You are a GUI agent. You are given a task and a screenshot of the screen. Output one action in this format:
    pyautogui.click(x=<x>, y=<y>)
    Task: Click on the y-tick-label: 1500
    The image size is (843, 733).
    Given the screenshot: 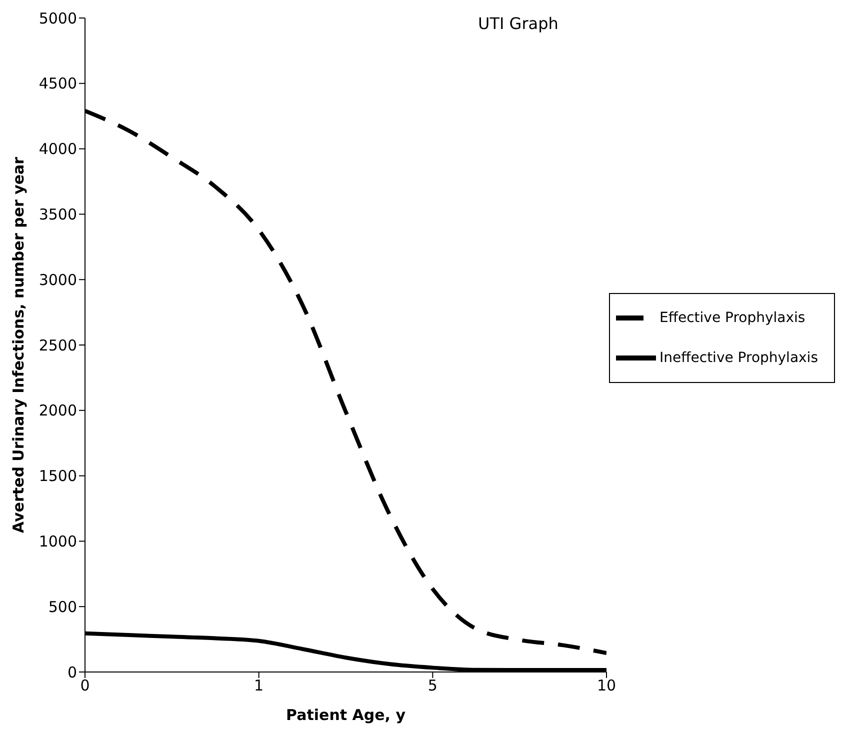 What is the action you would take?
    pyautogui.click(x=57, y=476)
    